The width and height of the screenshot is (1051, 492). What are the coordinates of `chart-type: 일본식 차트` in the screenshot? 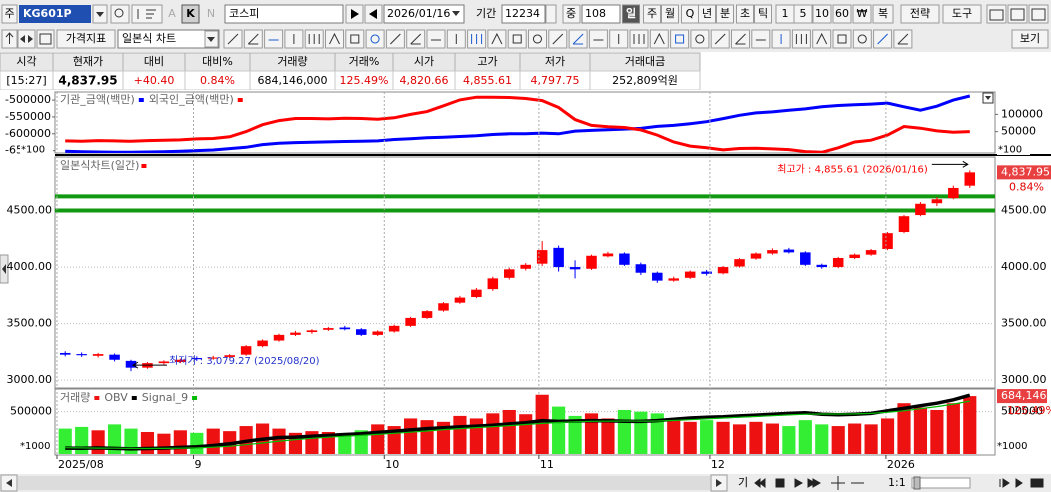 It's located at (149, 38).